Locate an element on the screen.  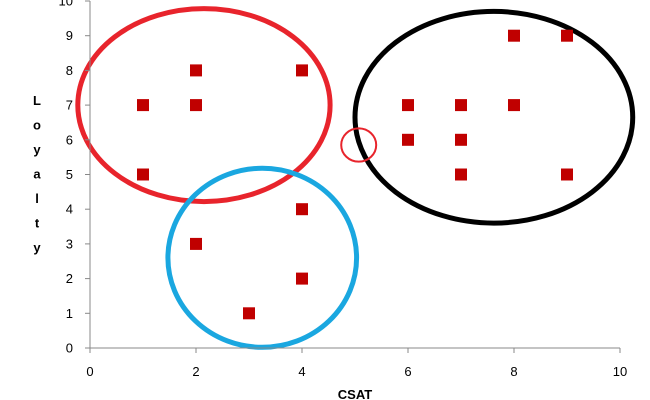
y-tick-label: 2 is located at coordinates (69, 278).